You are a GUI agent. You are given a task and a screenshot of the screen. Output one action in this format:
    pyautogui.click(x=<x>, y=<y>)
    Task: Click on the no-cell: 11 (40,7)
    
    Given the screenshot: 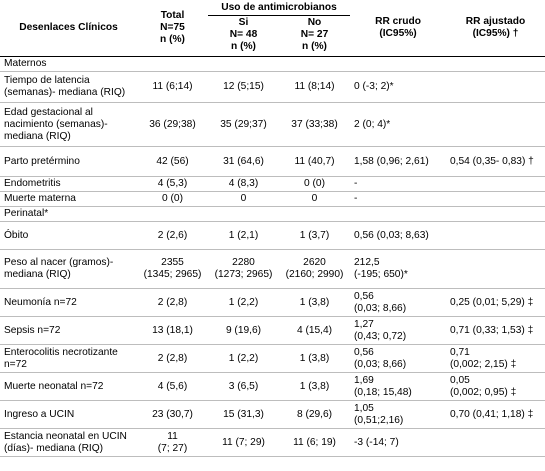 What is the action you would take?
    pyautogui.click(x=314, y=161)
    